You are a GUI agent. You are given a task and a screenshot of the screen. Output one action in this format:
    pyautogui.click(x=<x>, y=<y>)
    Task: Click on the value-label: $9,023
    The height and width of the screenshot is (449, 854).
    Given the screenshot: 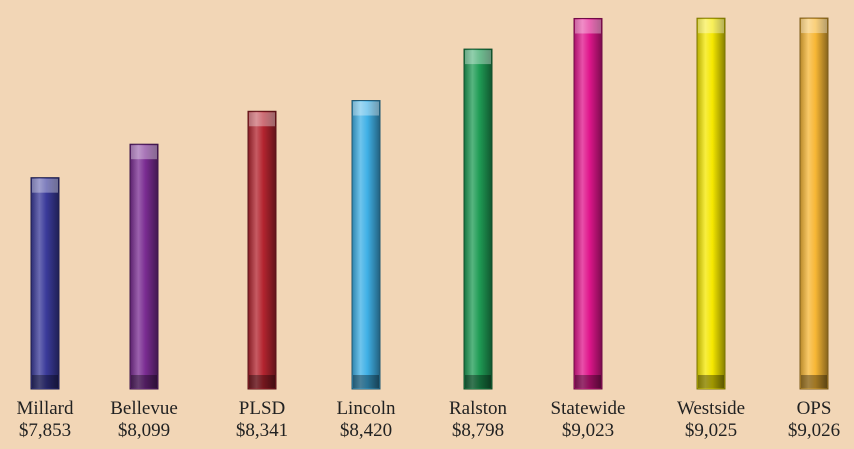 What is the action you would take?
    pyautogui.click(x=588, y=430)
    